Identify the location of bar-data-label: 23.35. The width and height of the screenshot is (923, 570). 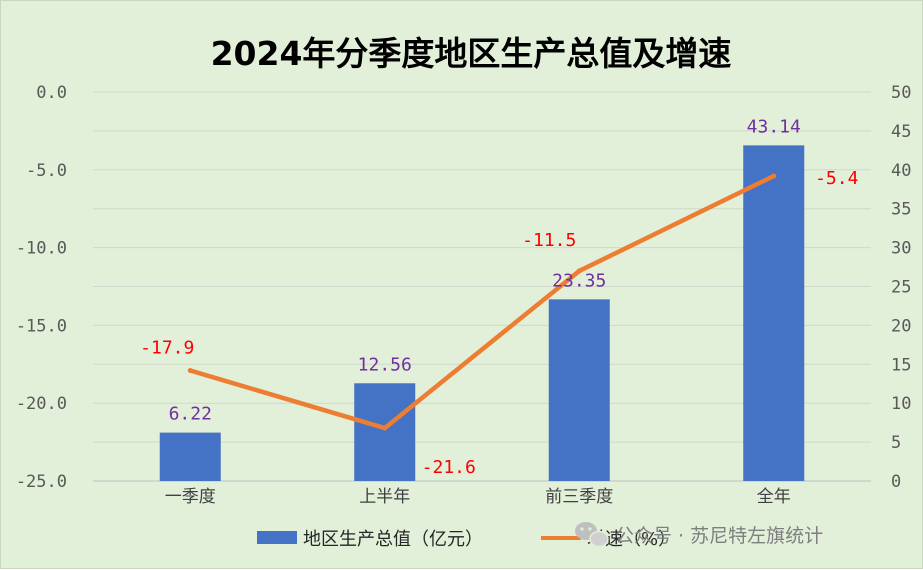
(579, 280).